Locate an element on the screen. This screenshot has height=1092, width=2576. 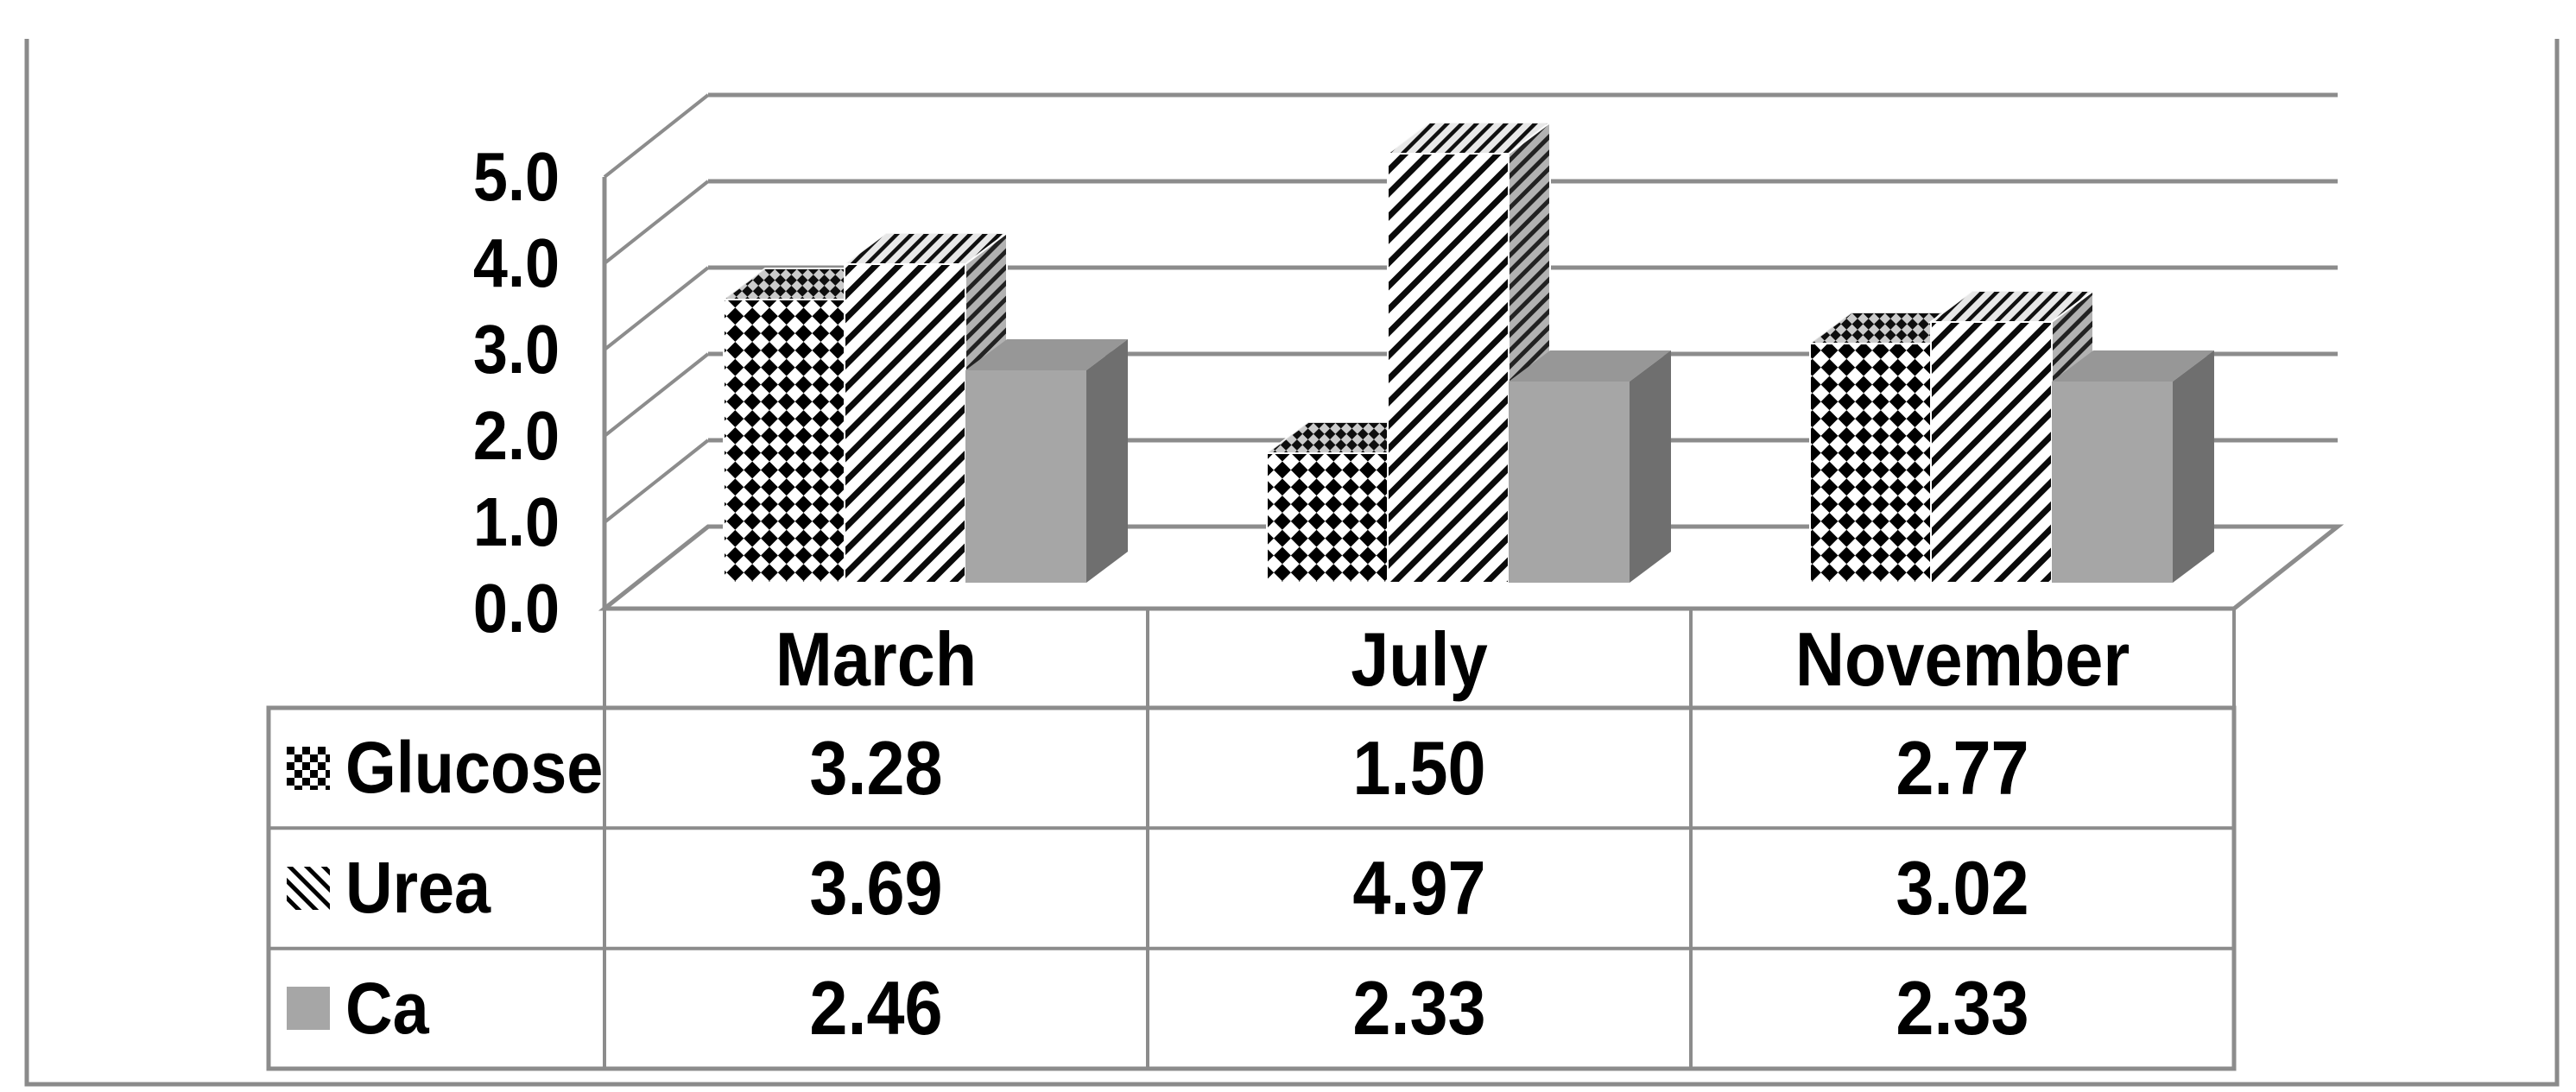
bar-ca-july is located at coordinates (1590, 466).